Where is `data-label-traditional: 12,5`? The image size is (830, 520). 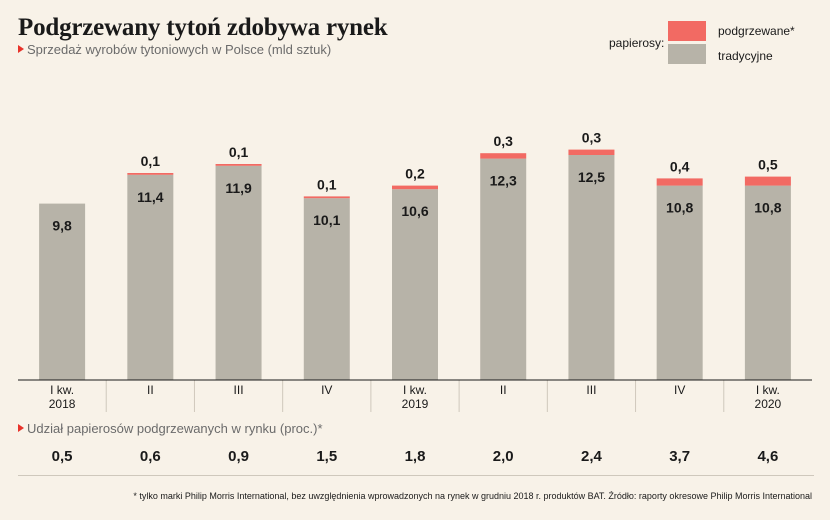
data-label-traditional: 12,5 is located at coordinates (591, 177).